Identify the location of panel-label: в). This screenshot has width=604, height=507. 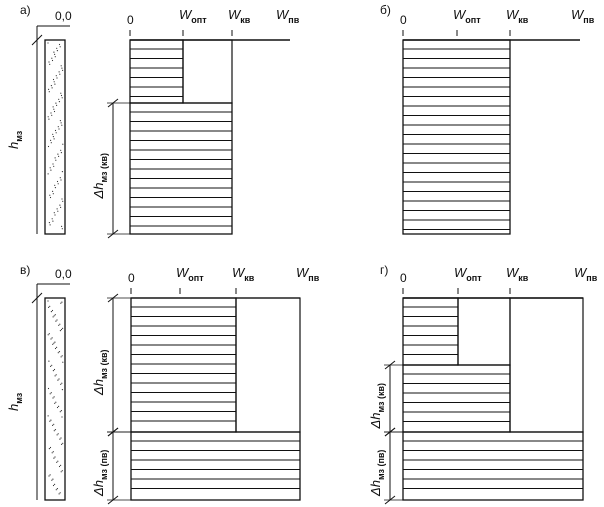
(25, 270).